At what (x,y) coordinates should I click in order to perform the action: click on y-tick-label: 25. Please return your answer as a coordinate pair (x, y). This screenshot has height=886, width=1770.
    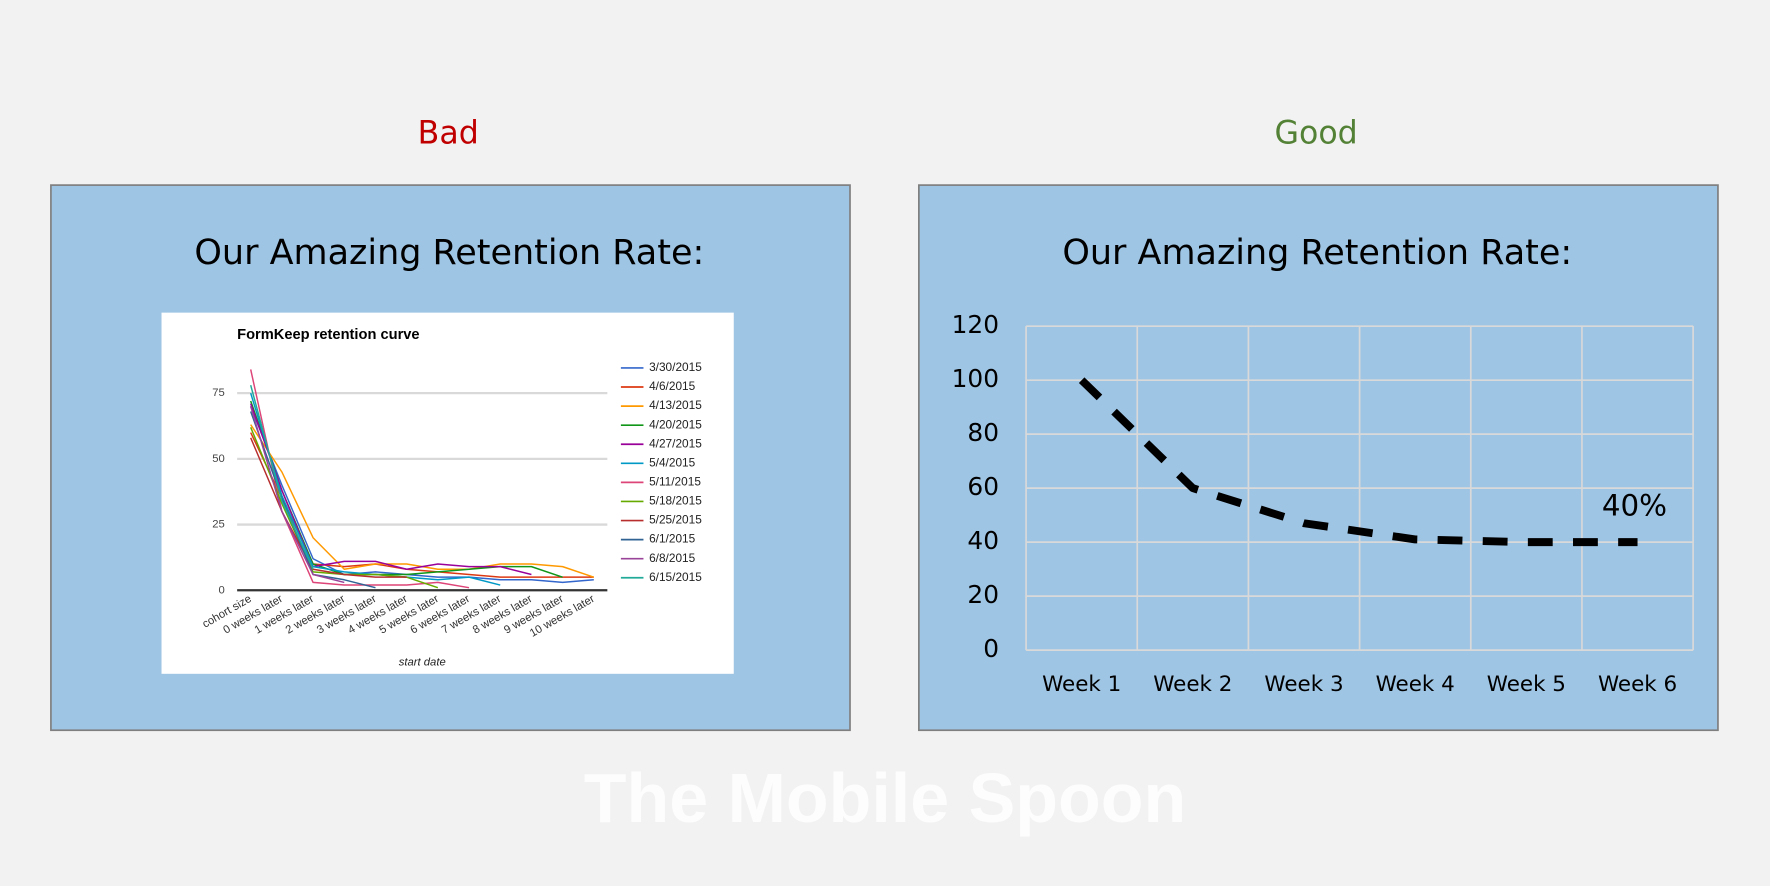
    Looking at the image, I should click on (218, 525).